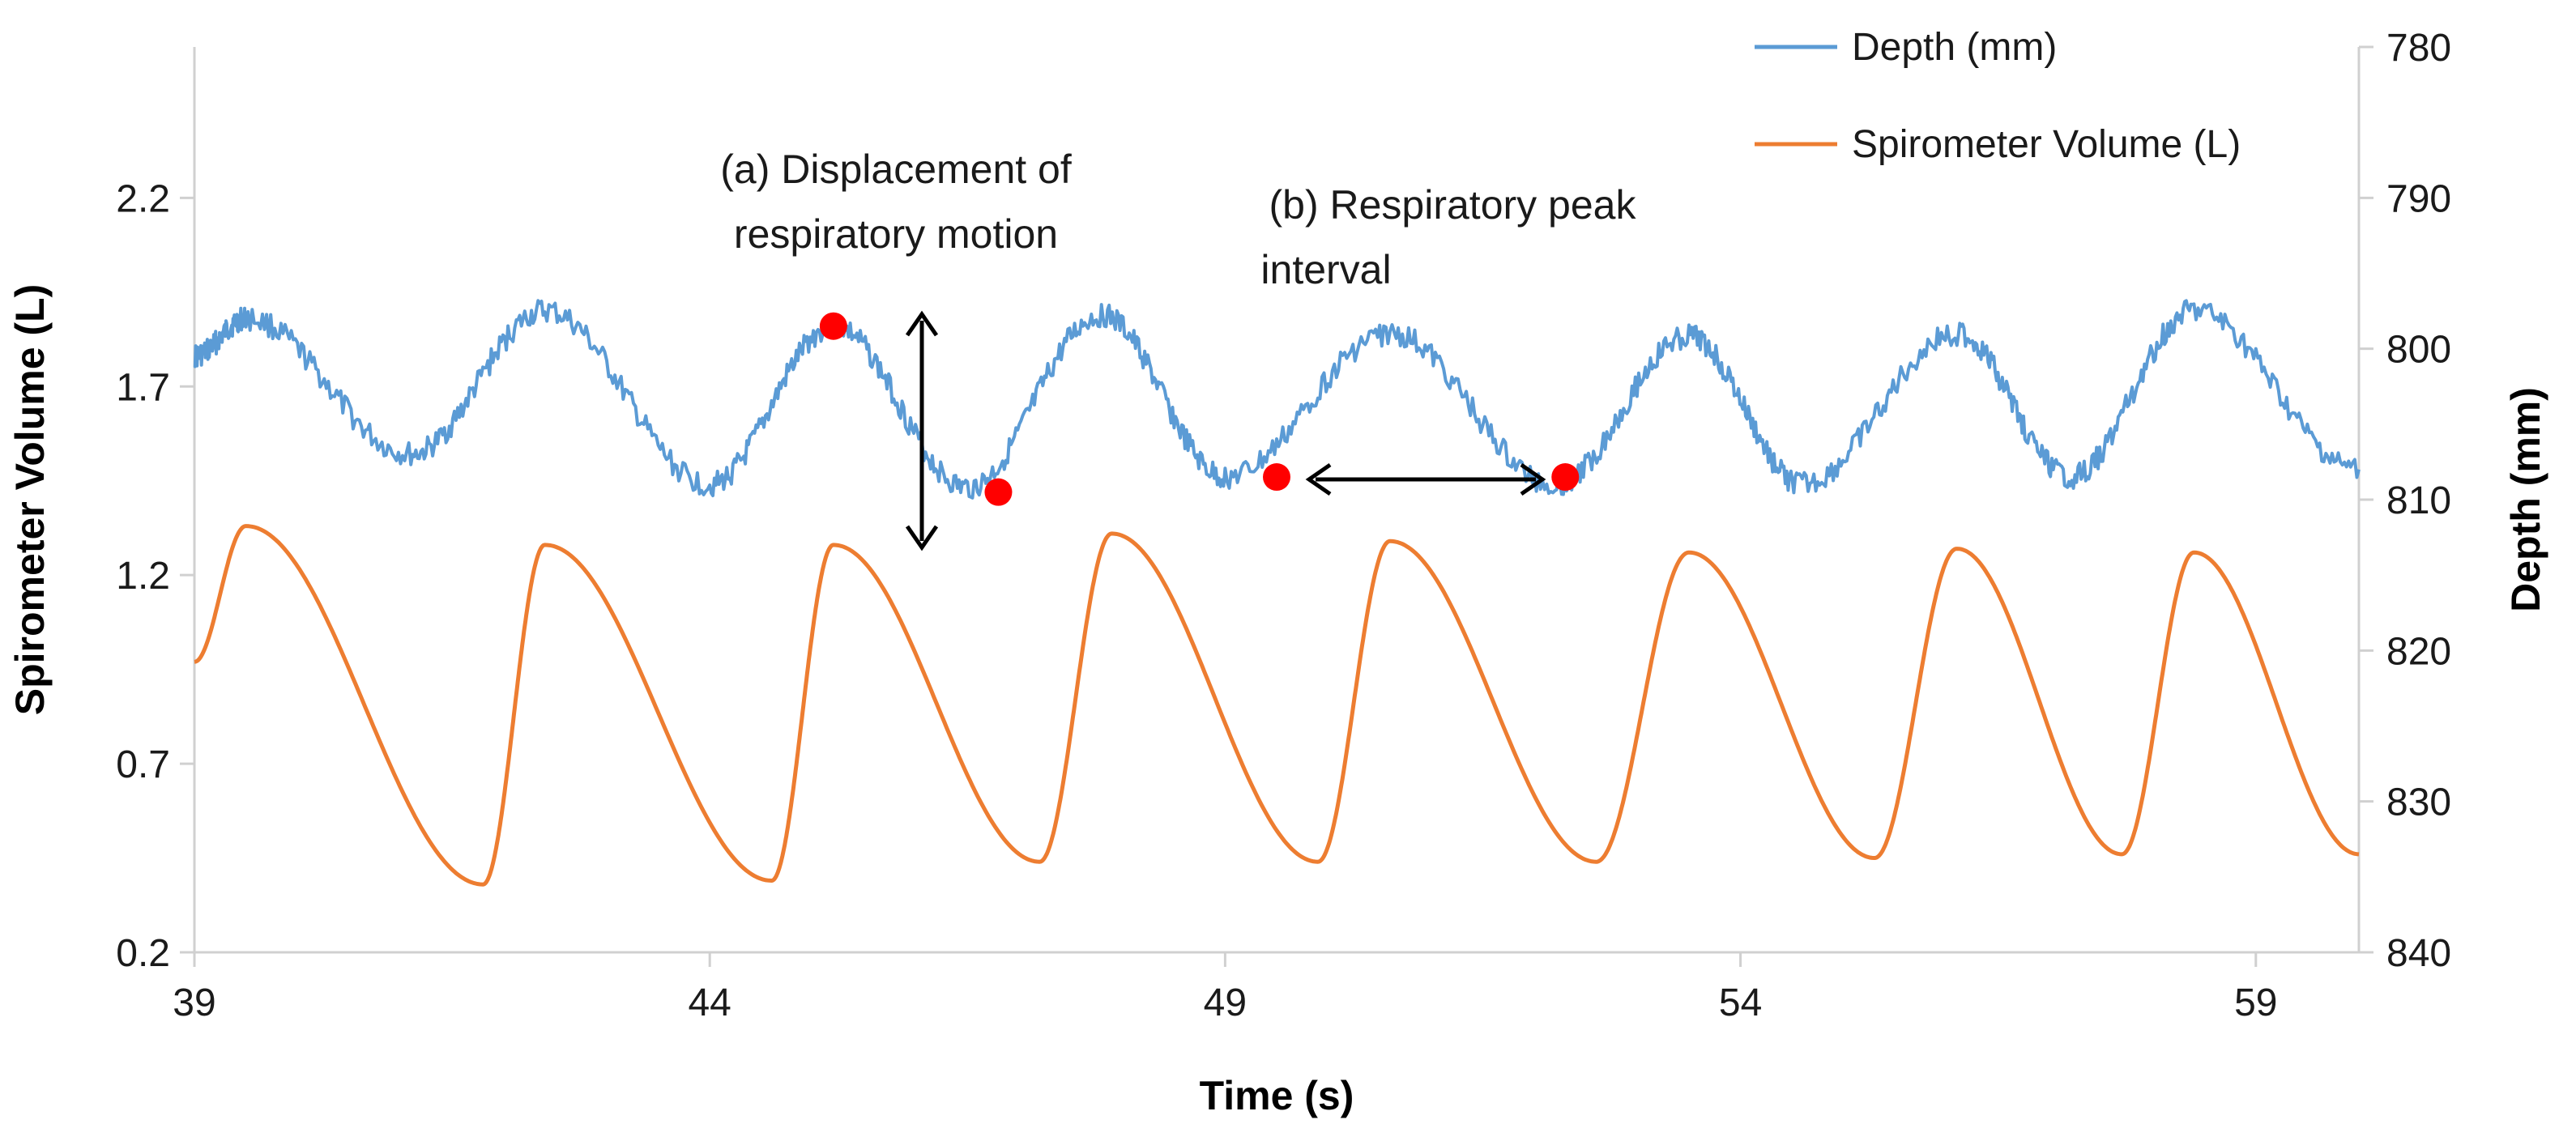 The height and width of the screenshot is (1141, 2576). What do you see at coordinates (1998, 96) in the screenshot?
I see `legend: Depth (mm) Spirometer Volume (L)` at bounding box center [1998, 96].